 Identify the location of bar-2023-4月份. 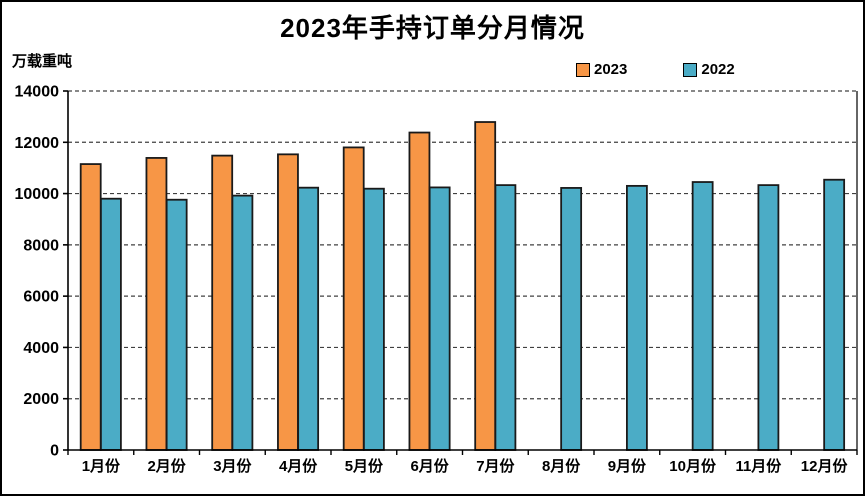
(288, 302).